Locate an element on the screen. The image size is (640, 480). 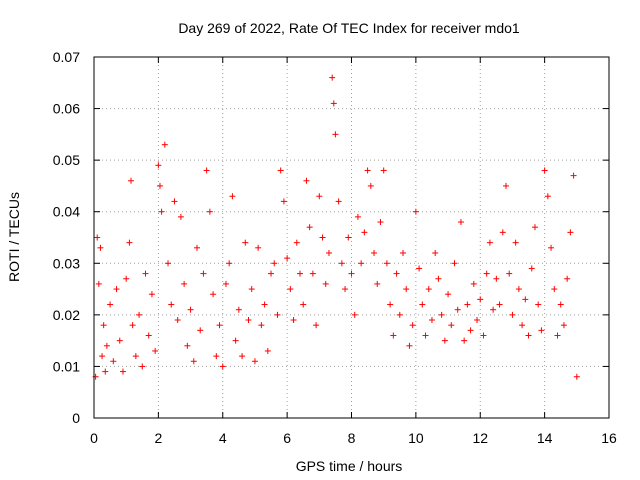
x-tick-label: 0 is located at coordinates (94, 438).